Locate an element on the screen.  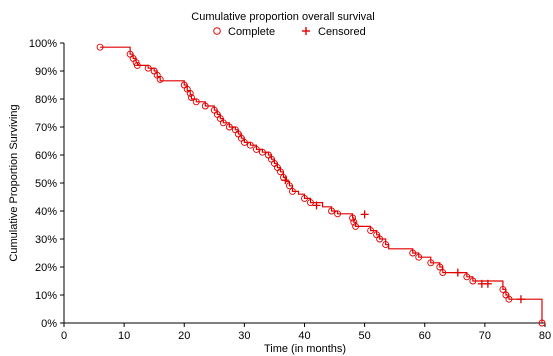
y-tick-label: 90% is located at coordinates (46, 72).